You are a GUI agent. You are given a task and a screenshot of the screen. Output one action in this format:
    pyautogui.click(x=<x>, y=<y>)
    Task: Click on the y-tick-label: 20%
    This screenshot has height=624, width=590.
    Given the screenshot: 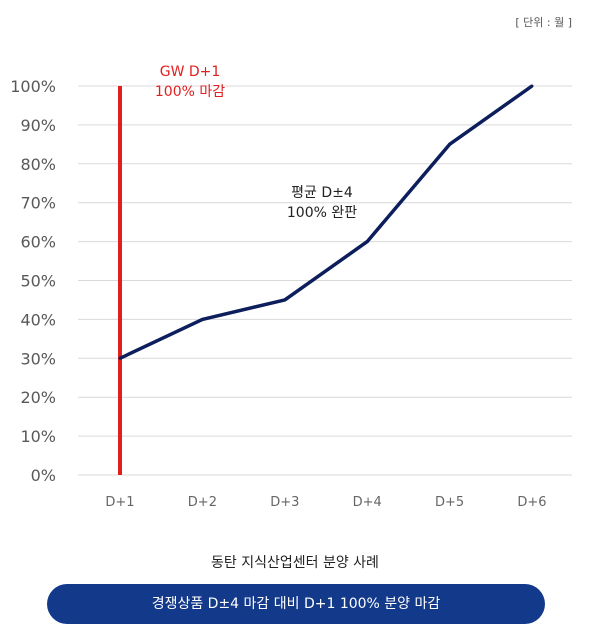 What is the action you would take?
    pyautogui.click(x=38, y=397)
    